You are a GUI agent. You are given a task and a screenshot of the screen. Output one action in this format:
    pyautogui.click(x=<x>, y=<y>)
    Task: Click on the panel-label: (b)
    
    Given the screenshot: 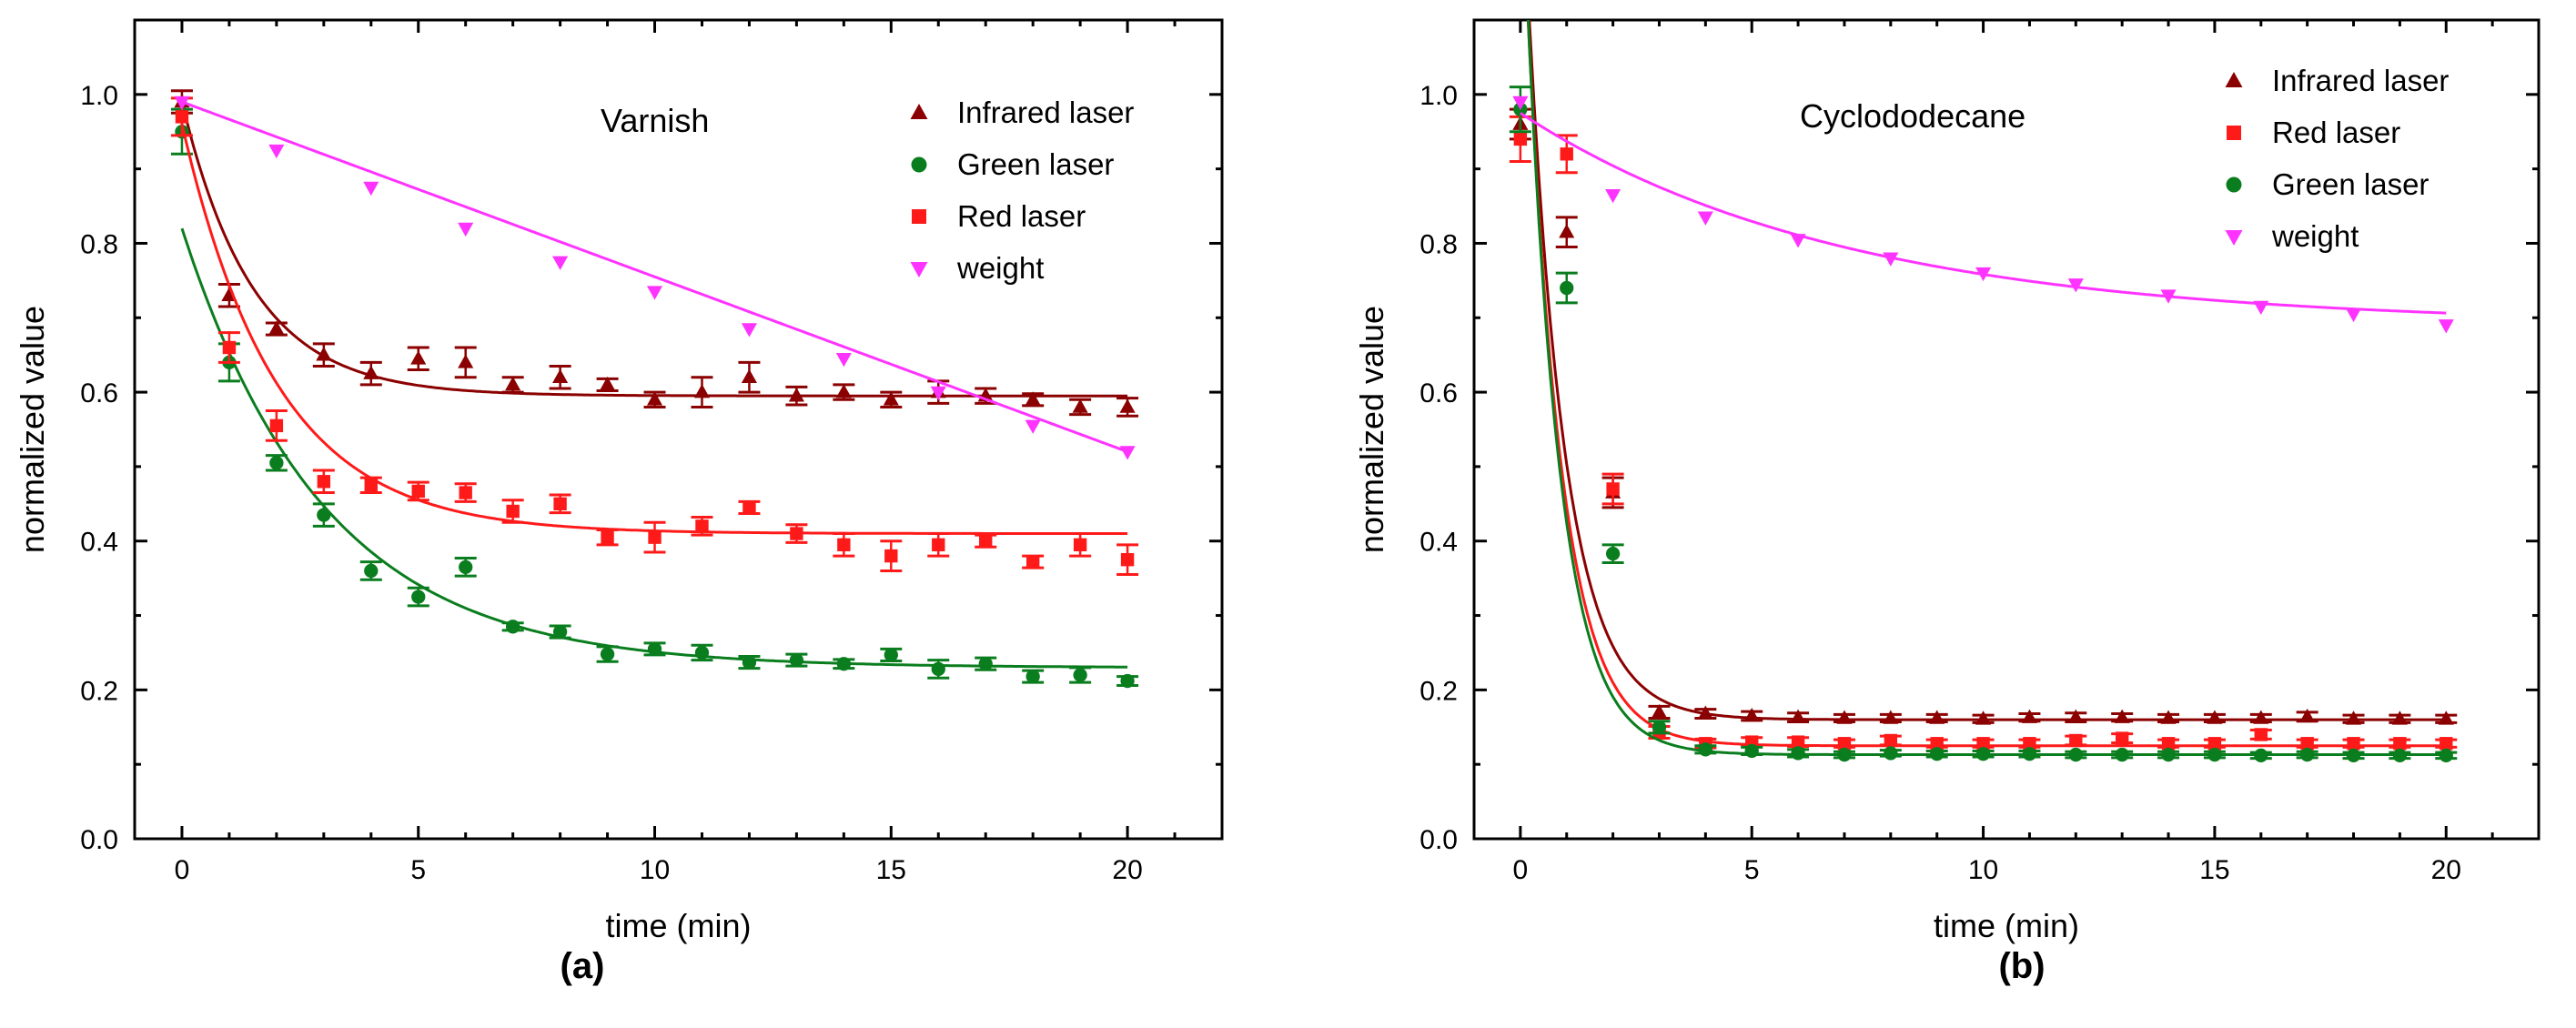 What is the action you would take?
    pyautogui.click(x=2021, y=966)
    